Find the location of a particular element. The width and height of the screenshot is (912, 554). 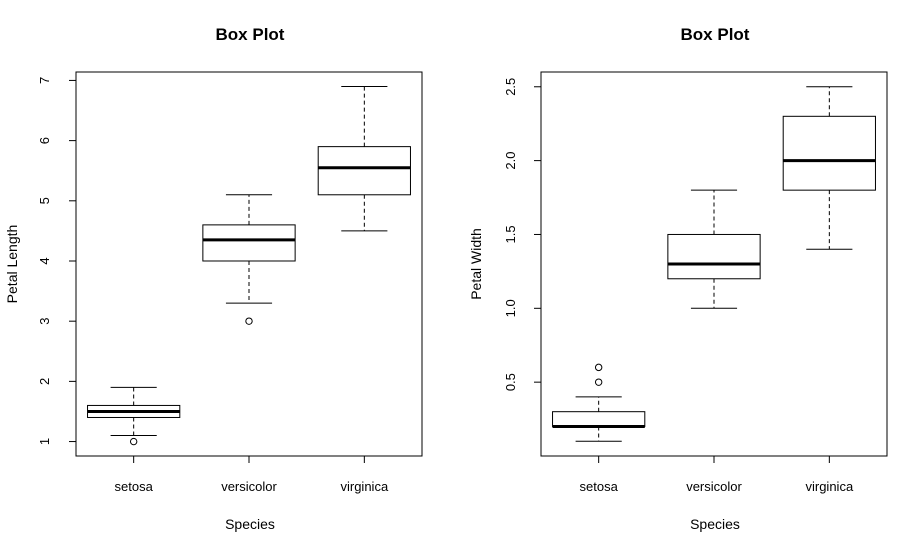

y-axis-label: Petal Length is located at coordinates (12, 264).